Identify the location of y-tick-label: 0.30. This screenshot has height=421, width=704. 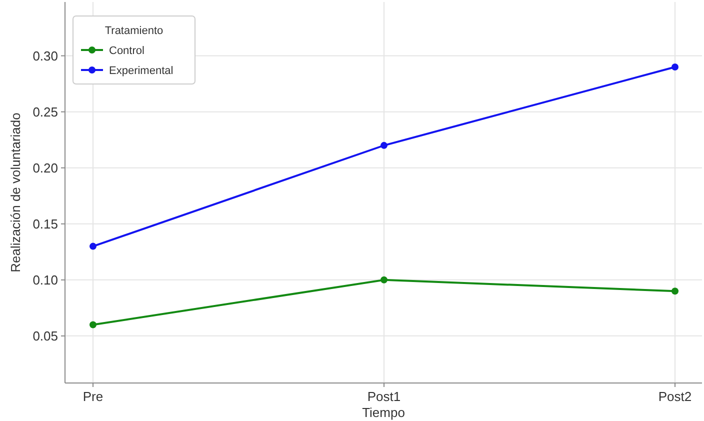
(45, 56).